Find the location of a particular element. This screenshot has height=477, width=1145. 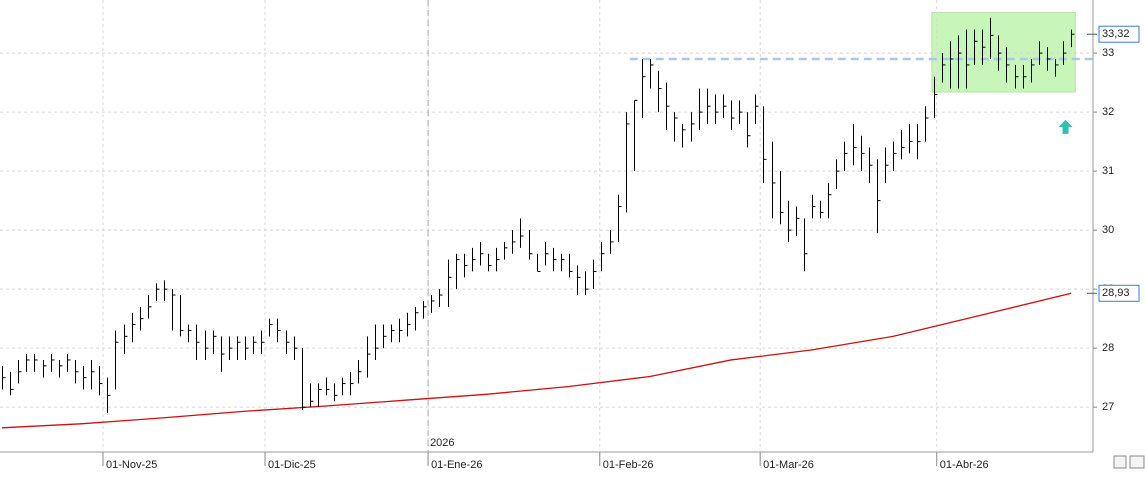

signal-arrow is located at coordinates (1065, 126).